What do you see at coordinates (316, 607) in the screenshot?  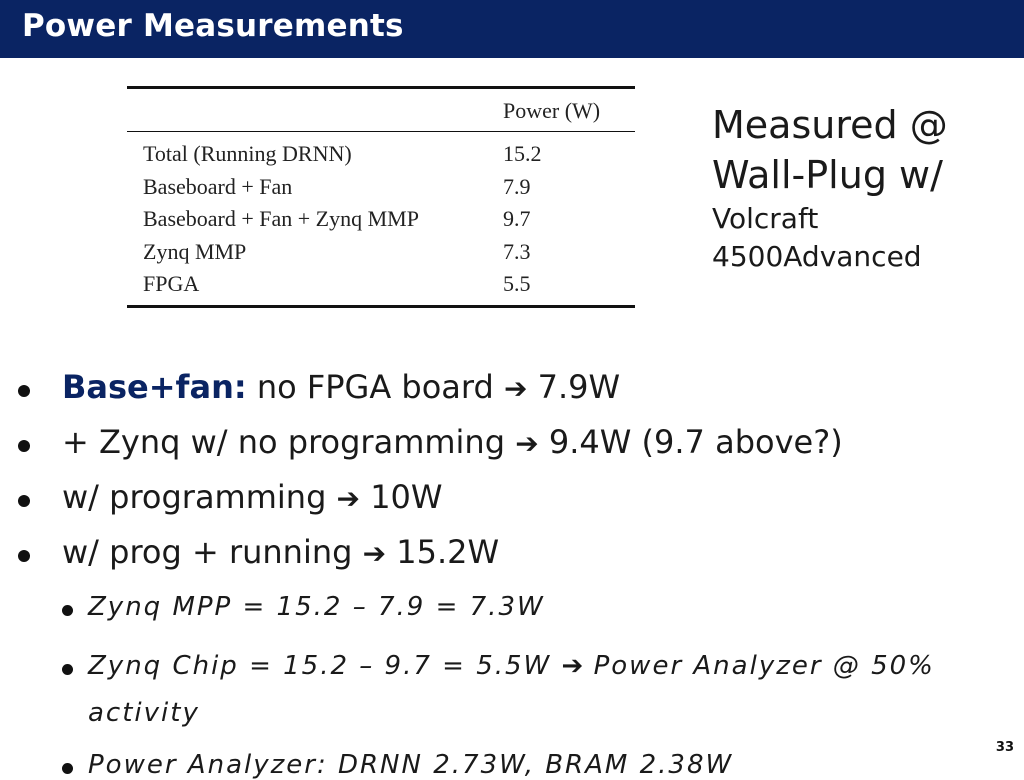 I see `sub-bullet-text: Zynq MPP = 15.2 – 7.9 = 7.3W` at bounding box center [316, 607].